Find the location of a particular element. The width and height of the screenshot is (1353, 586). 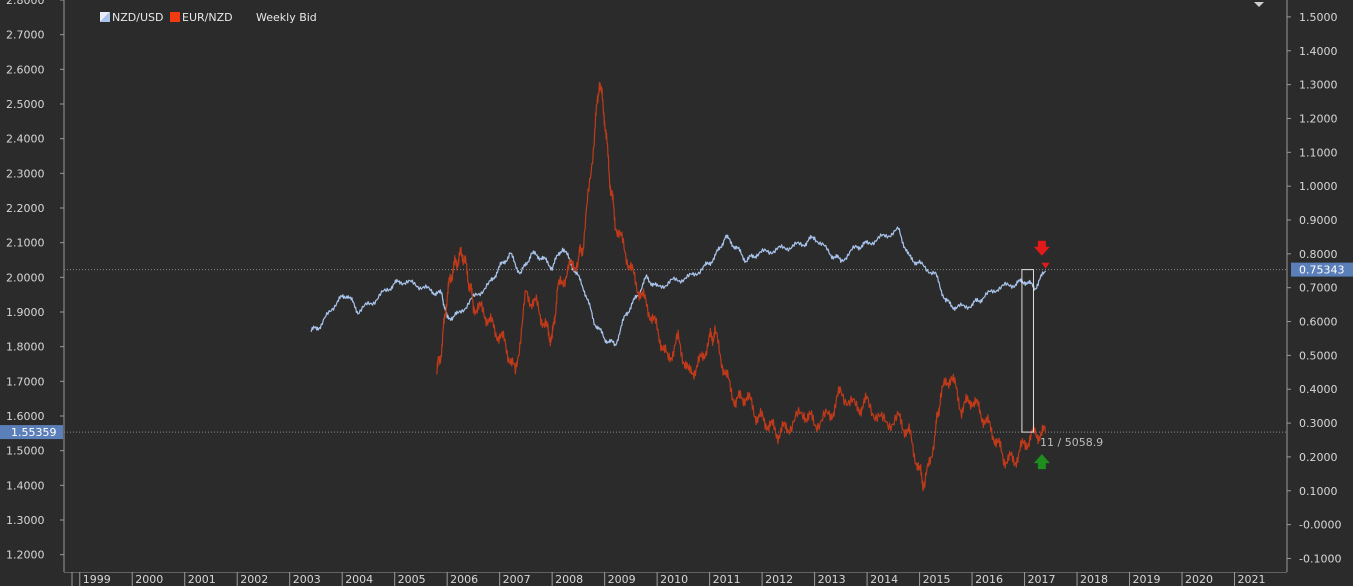

left-tick-label: 2.4000 is located at coordinates (25, 139).